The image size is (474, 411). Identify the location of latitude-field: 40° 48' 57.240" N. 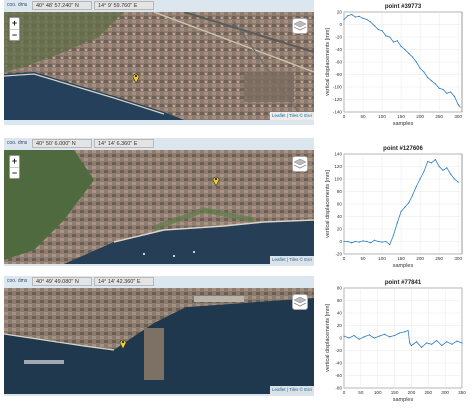
(62, 5).